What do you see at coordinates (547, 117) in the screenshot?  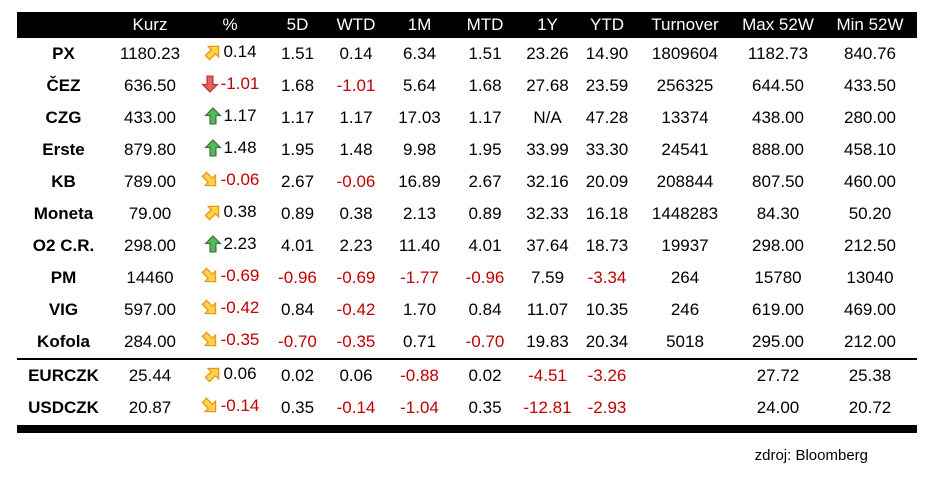 I see `cell-1y: N/A` at bounding box center [547, 117].